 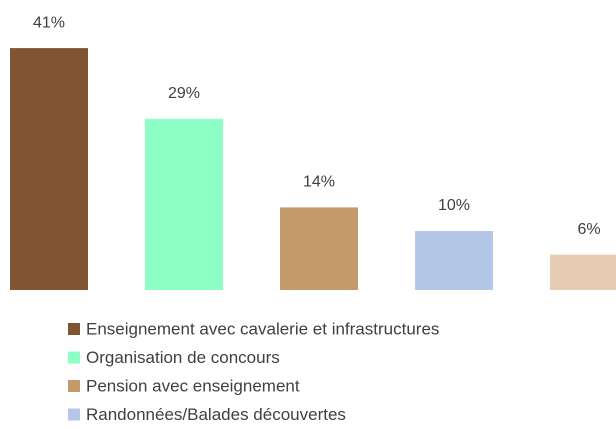 What do you see at coordinates (216, 414) in the screenshot?
I see `legend-label: Randonnées/Balades découvertes` at bounding box center [216, 414].